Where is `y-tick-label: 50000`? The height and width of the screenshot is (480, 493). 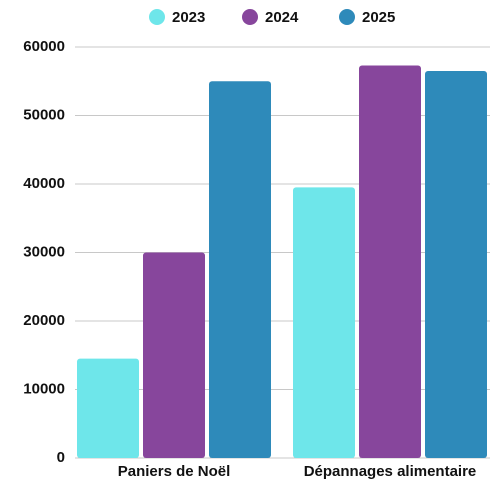
y-tick-label: 50000 is located at coordinates (44, 114).